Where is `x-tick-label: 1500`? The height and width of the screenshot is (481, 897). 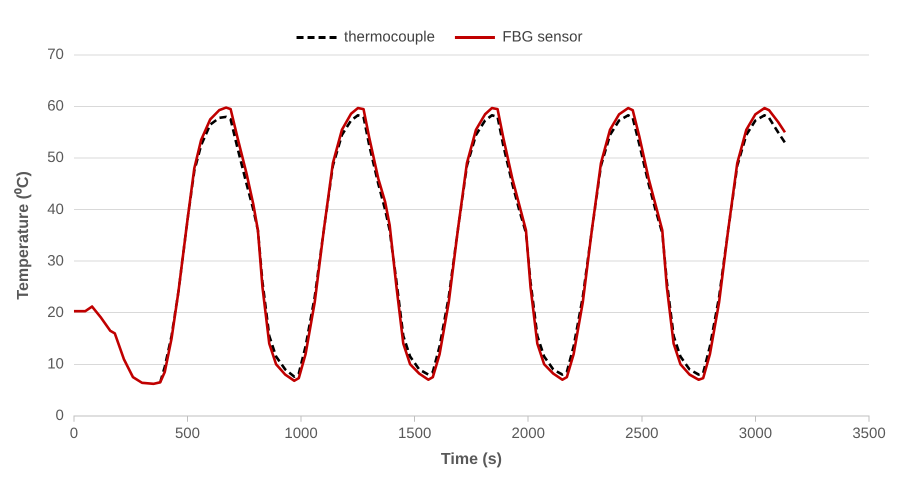 x-tick-label: 1500 is located at coordinates (415, 433).